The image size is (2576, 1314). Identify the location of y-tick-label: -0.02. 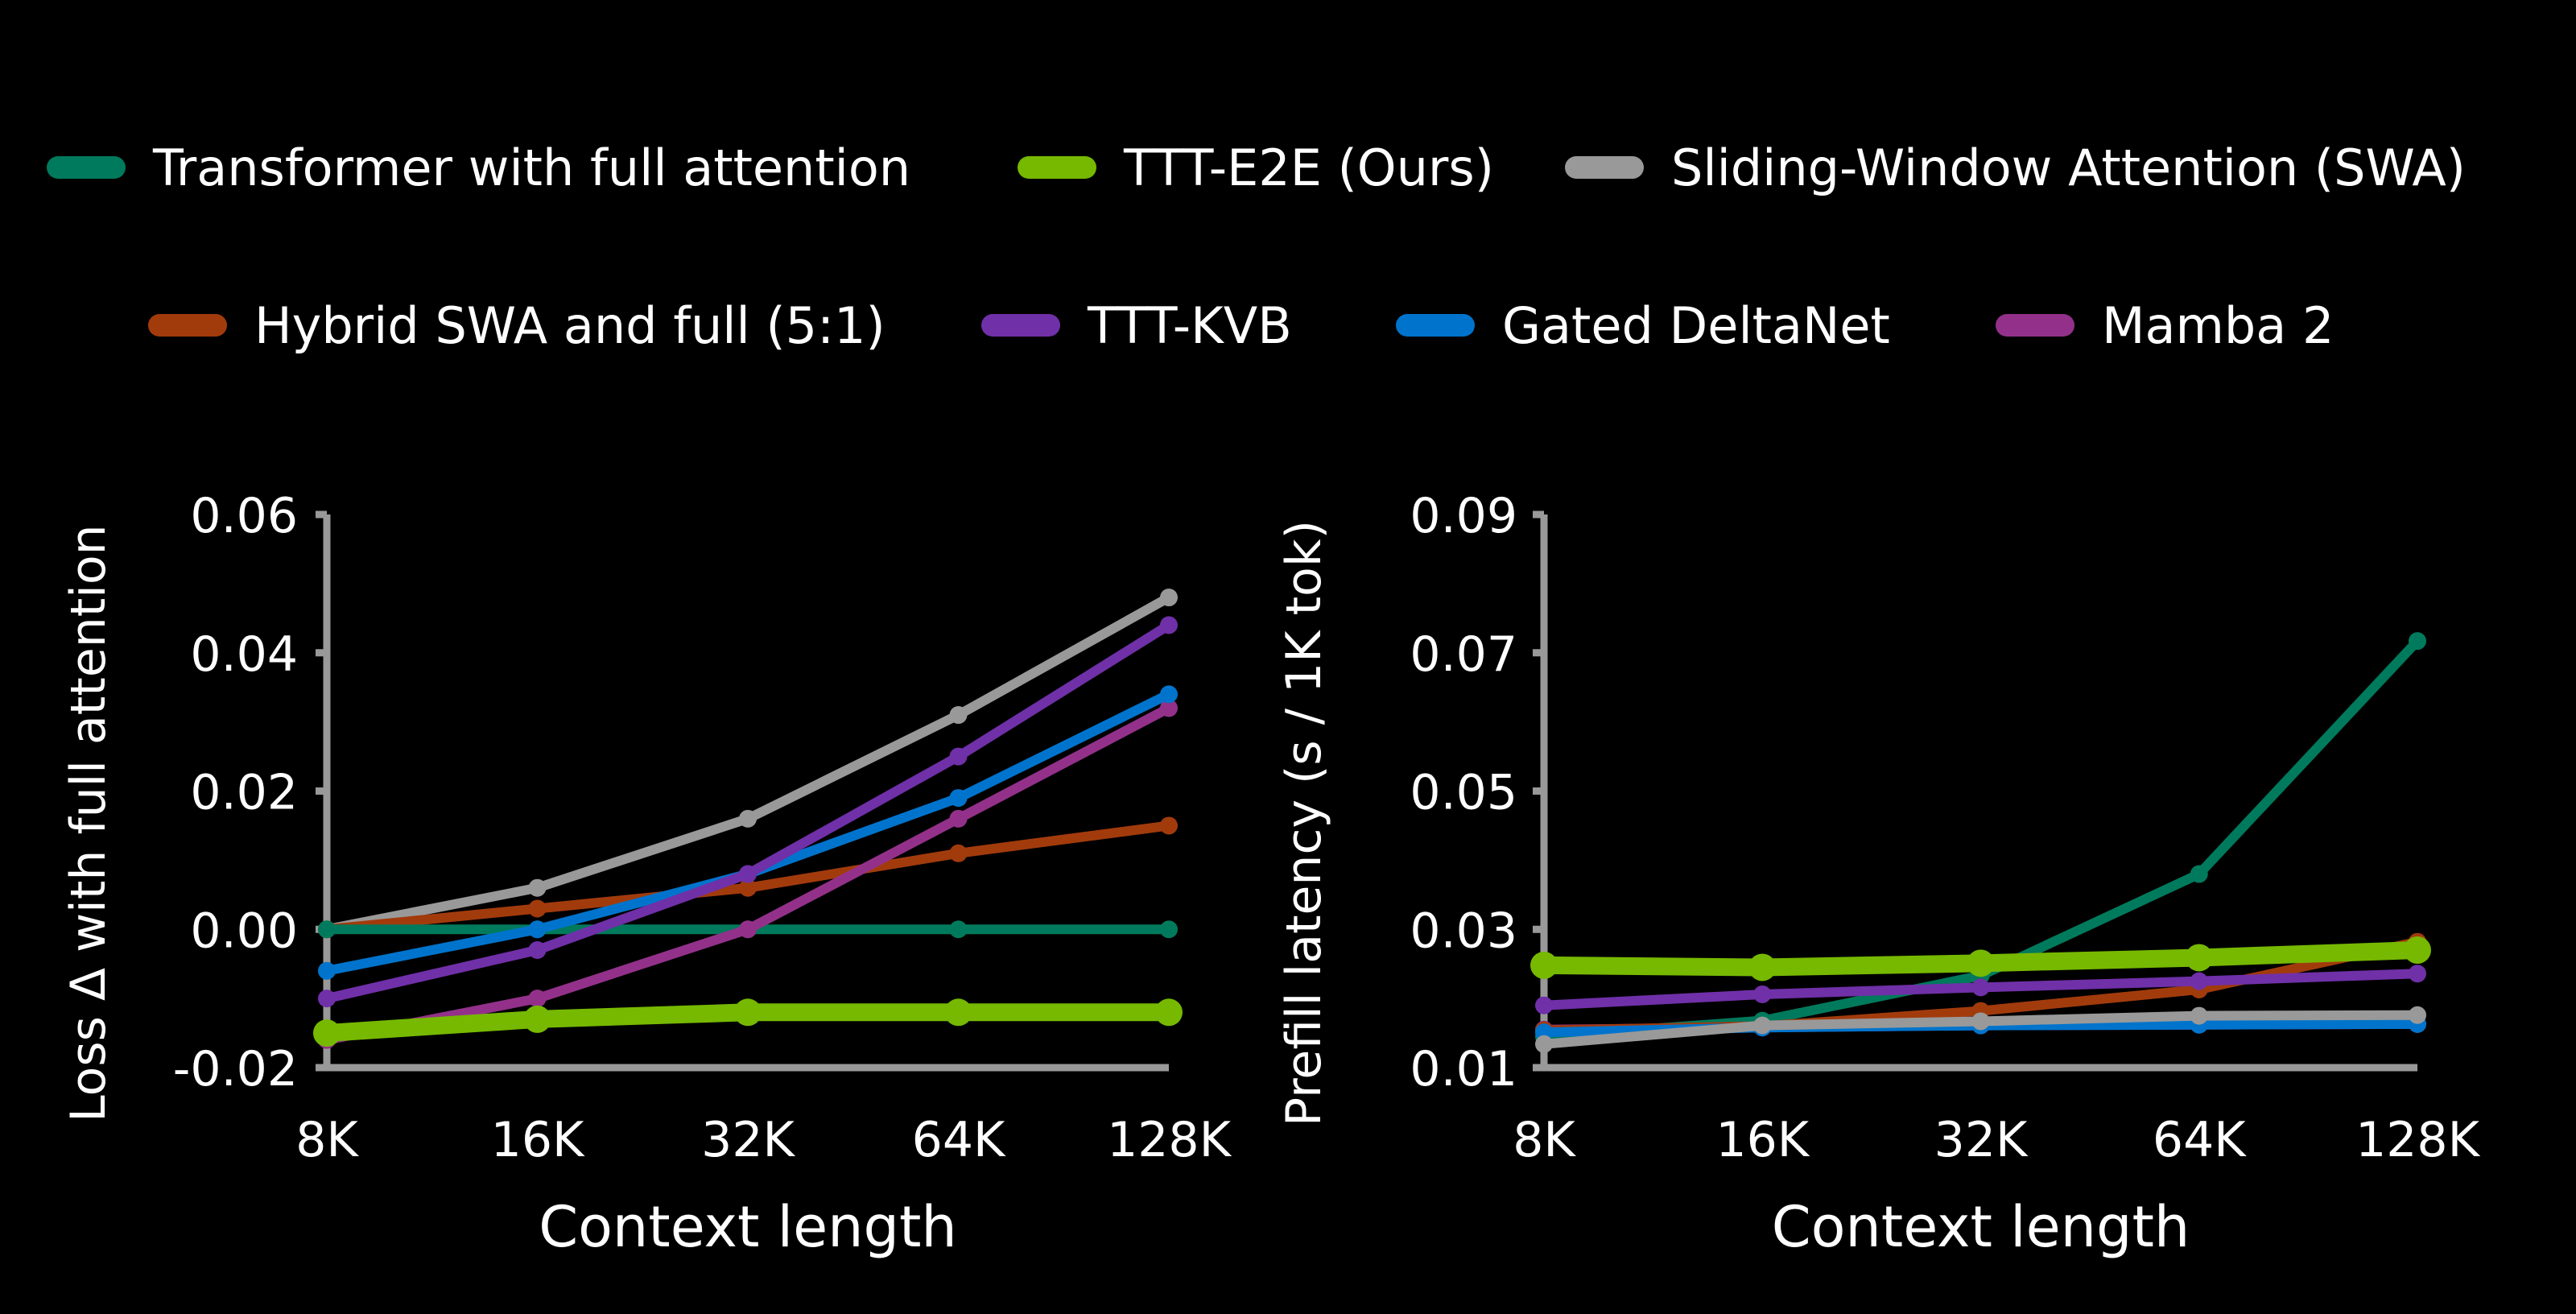
(235, 1069).